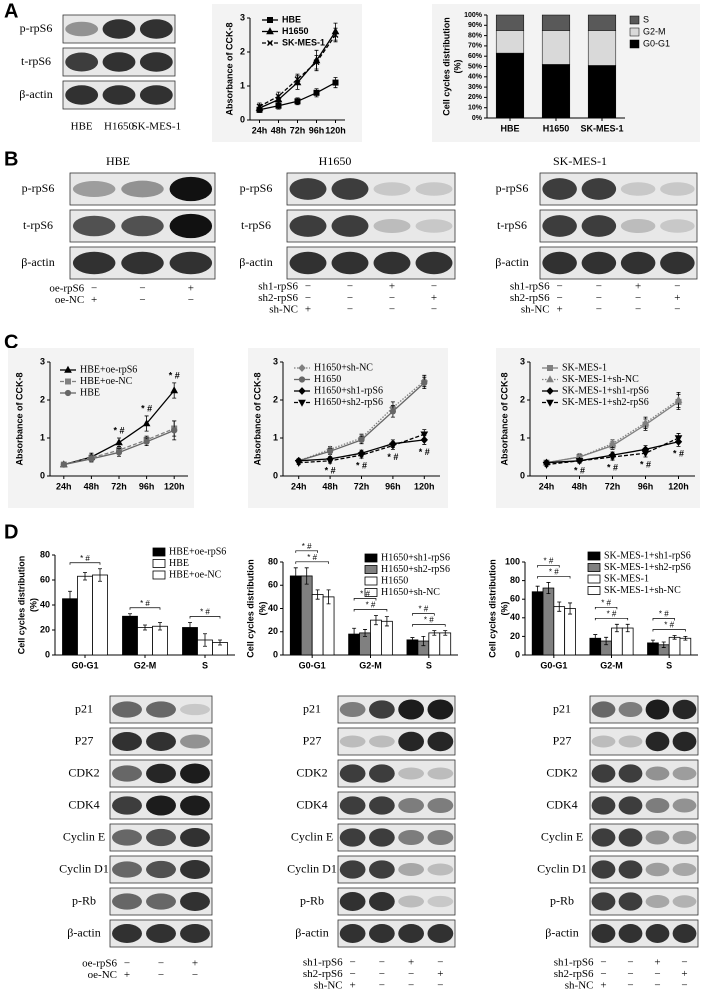 This screenshot has height=992, width=702. I want to click on lane-label: HBE, so click(82, 127).